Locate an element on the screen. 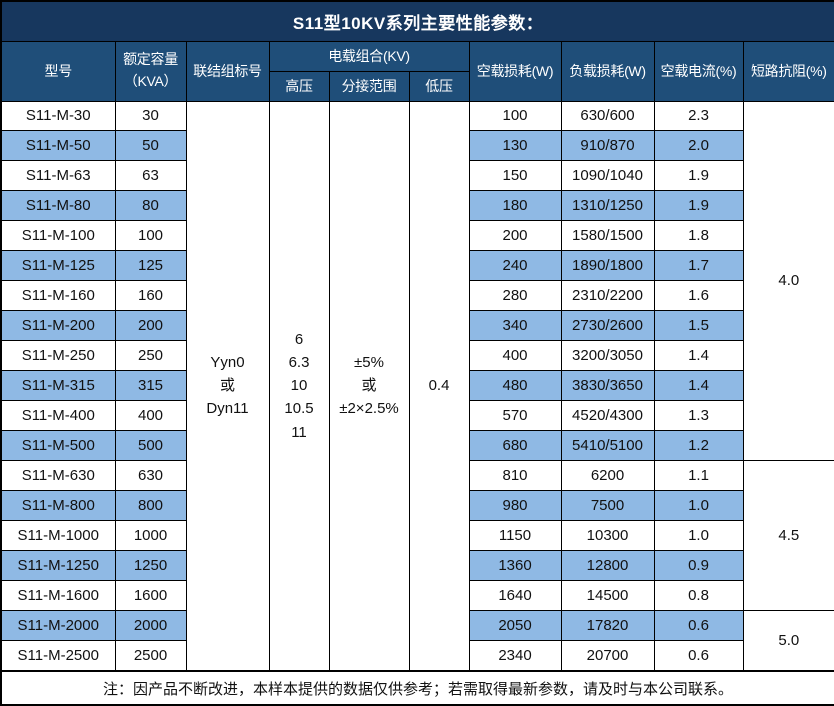  cell-no-load-loss: 130 is located at coordinates (515, 146).